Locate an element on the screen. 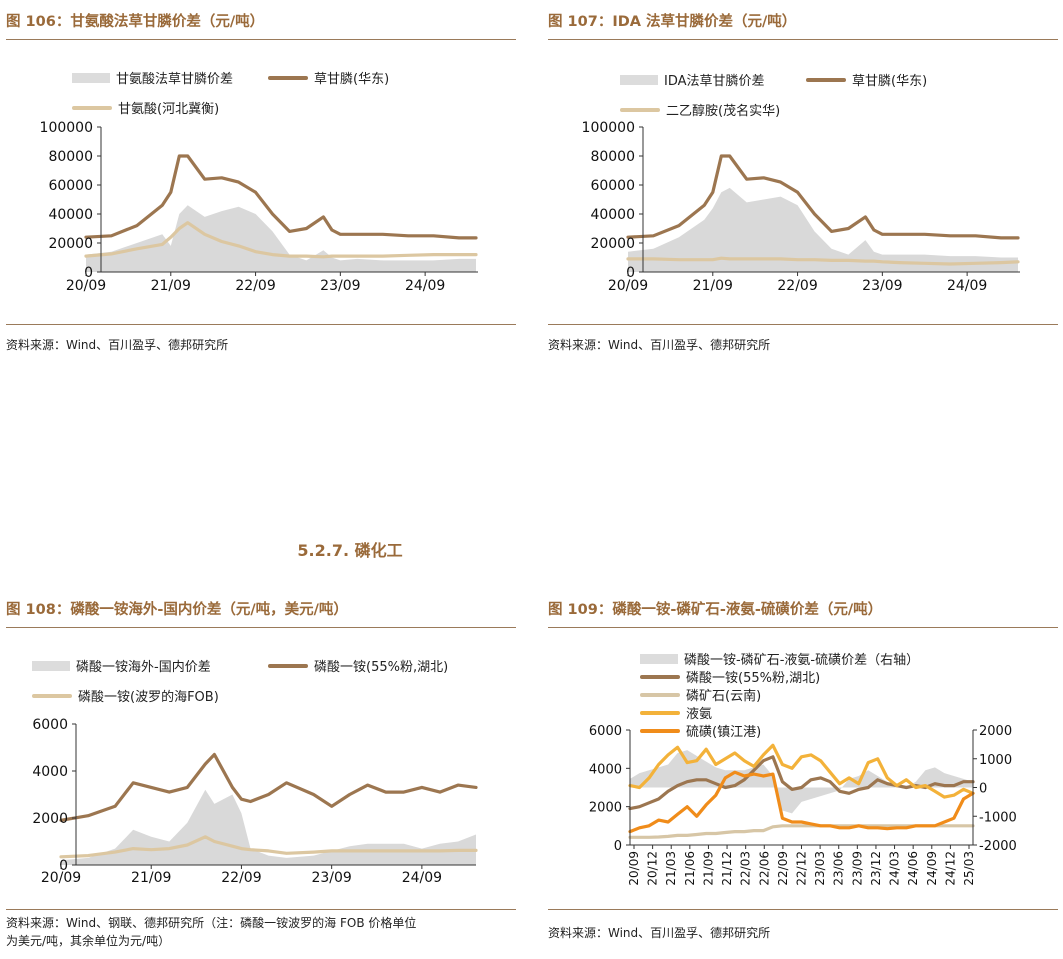  chart-109-bottom-rule is located at coordinates (803, 909).